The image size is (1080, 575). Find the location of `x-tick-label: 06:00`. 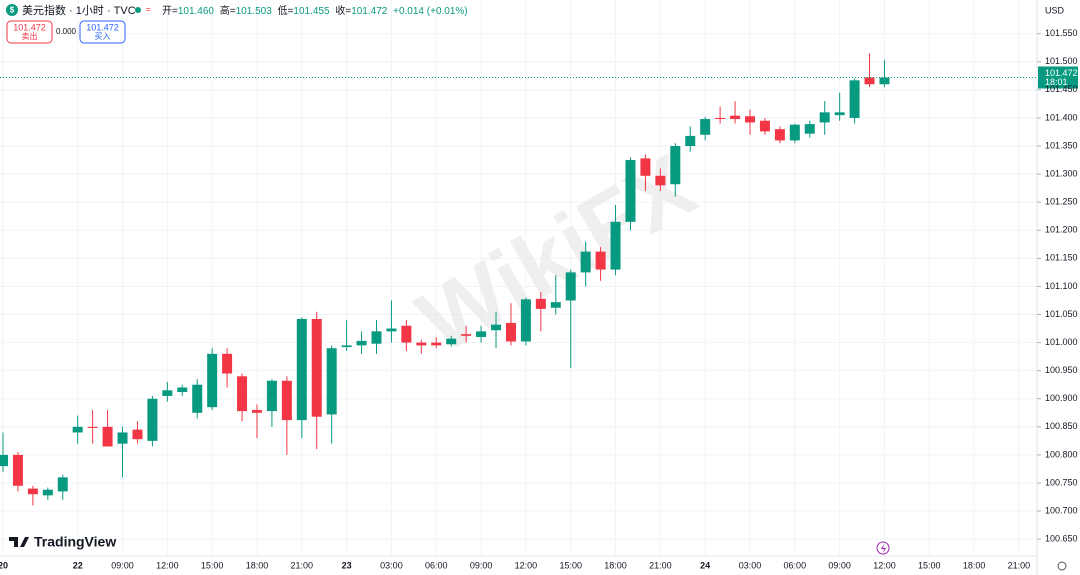

x-tick-label: 06:00 is located at coordinates (795, 565).